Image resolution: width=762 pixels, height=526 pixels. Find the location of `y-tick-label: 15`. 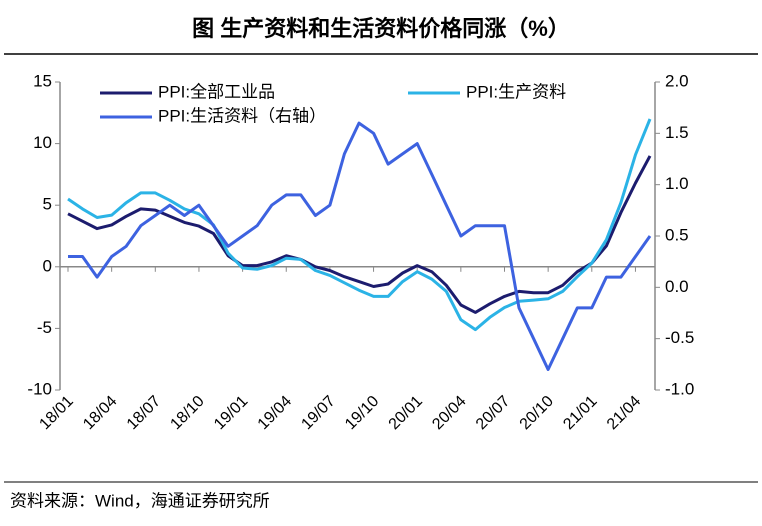

y-tick-label: 15 is located at coordinates (42, 80).